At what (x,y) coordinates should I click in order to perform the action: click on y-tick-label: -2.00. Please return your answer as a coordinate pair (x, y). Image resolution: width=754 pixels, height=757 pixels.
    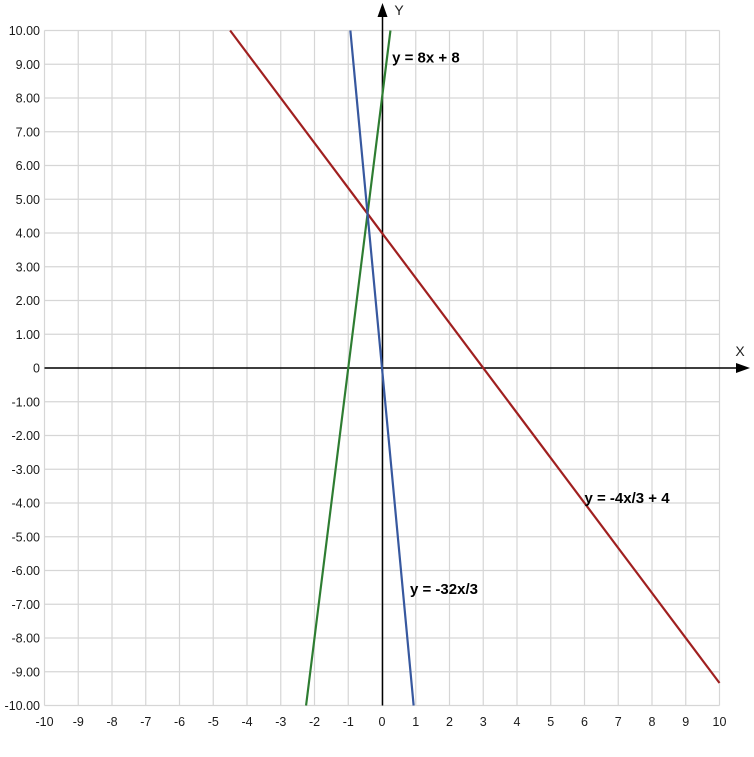
    Looking at the image, I should click on (26, 436).